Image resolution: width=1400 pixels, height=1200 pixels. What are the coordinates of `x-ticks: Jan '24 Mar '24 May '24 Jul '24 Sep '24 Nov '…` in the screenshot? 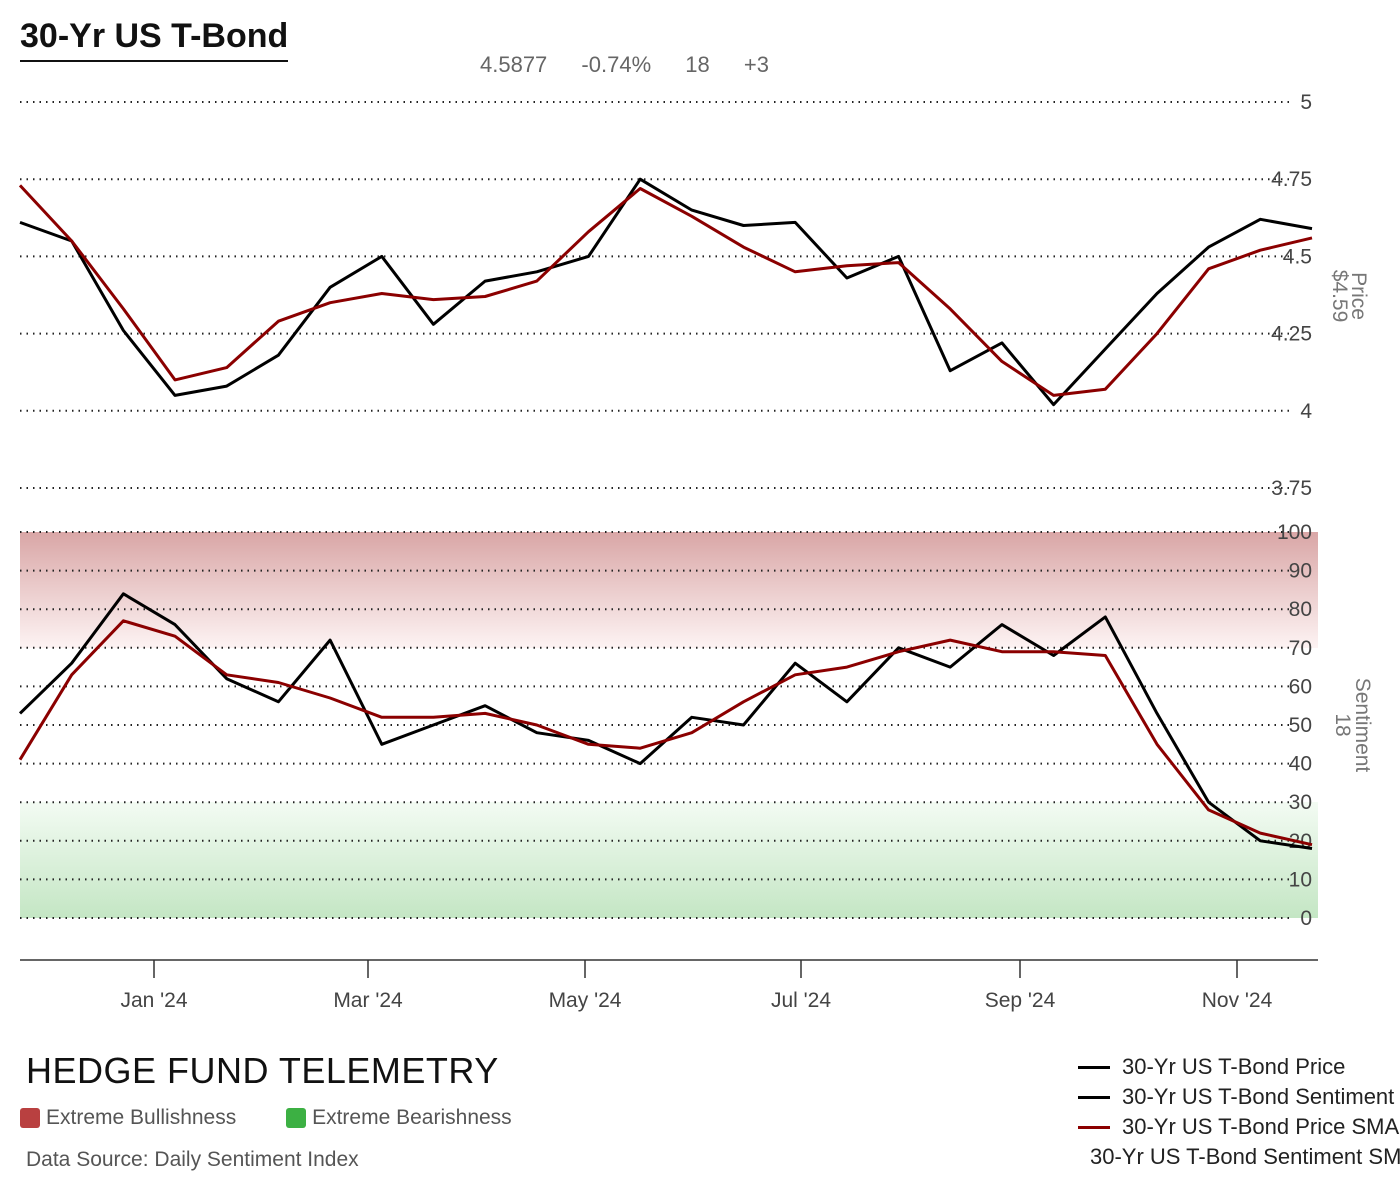 It's located at (696, 986).